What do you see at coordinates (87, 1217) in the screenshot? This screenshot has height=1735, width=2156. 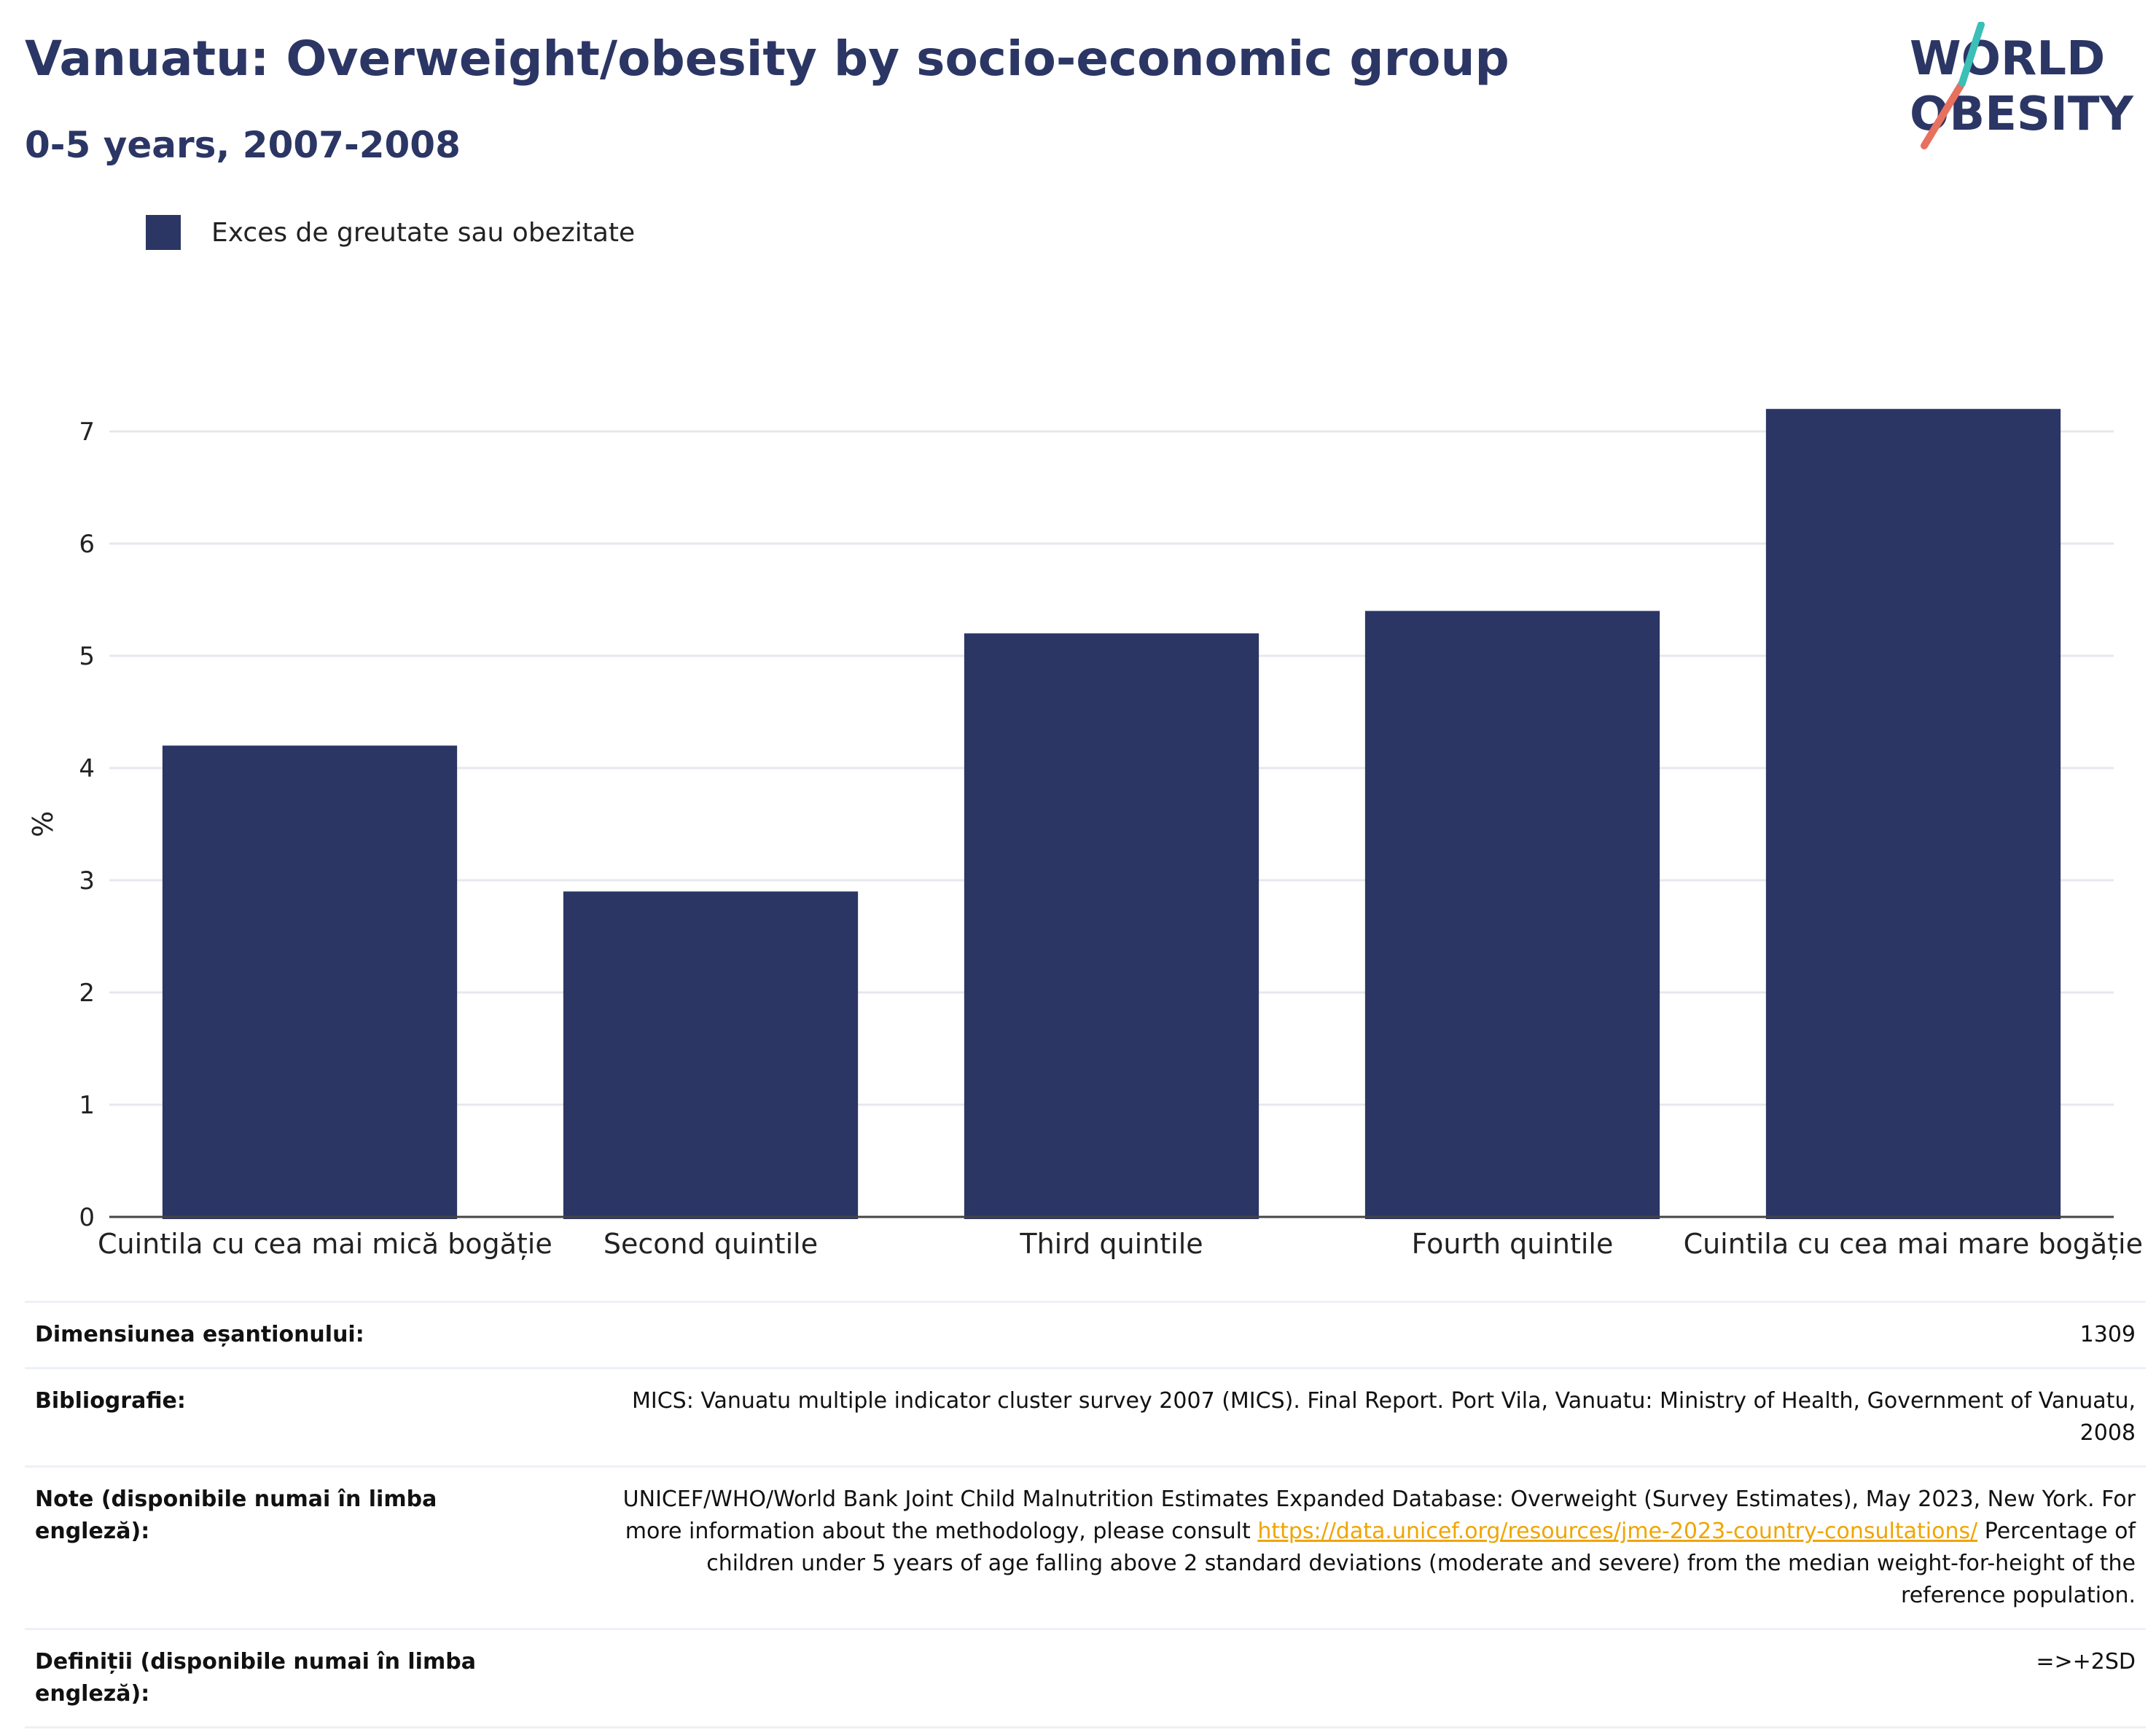 I see `y-tick-label: 0` at bounding box center [87, 1217].